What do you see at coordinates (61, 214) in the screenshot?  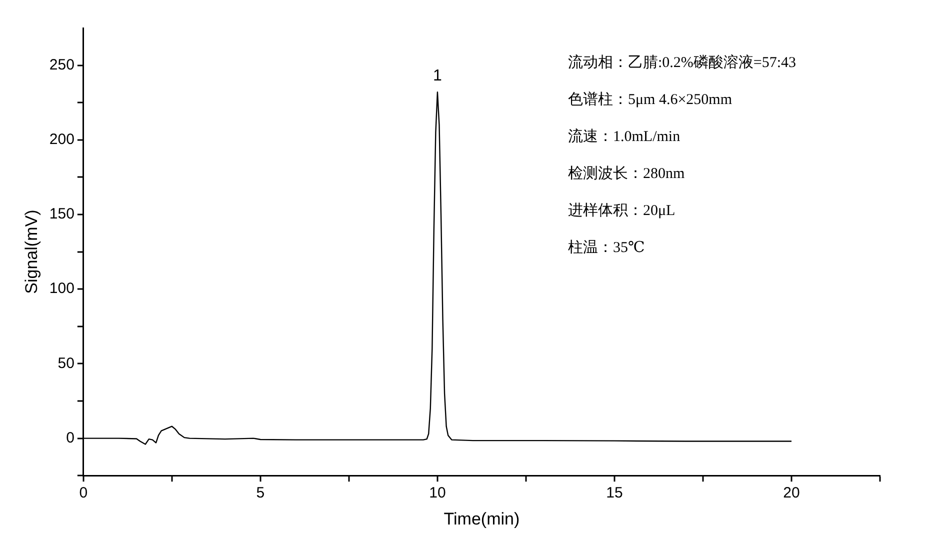 I see `y-tick-label: 150` at bounding box center [61, 214].